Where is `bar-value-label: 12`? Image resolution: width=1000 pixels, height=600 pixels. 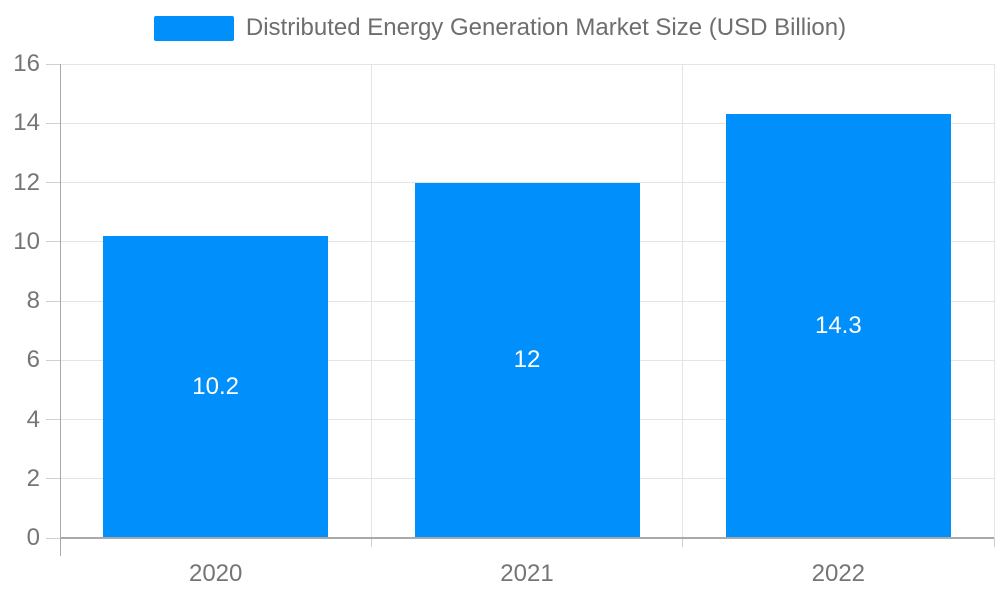 bar-value-label: 12 is located at coordinates (527, 360).